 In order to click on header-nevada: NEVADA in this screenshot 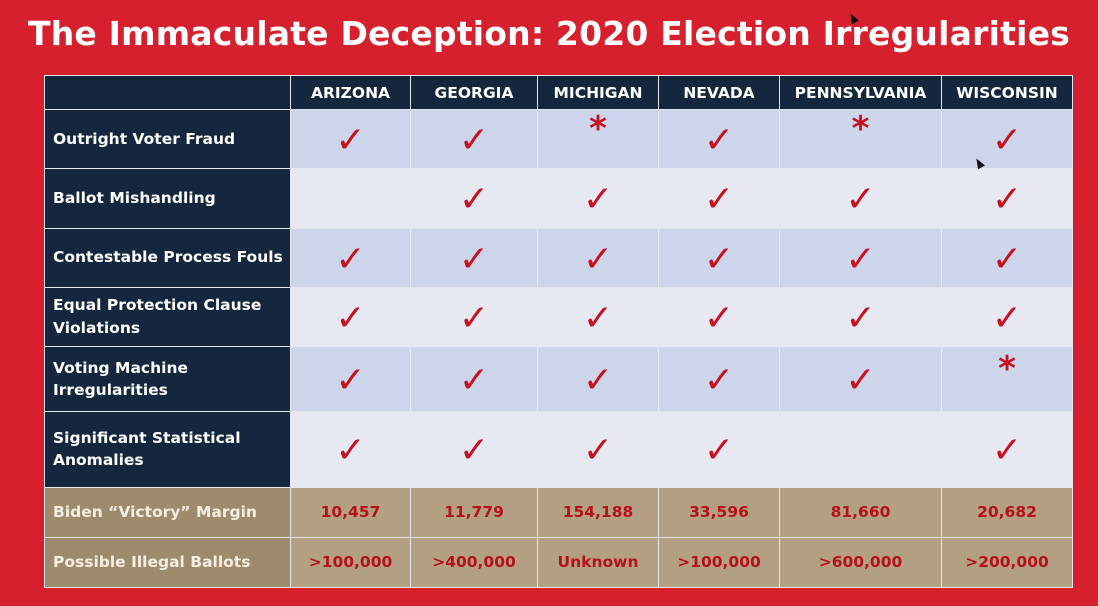, I will do `click(719, 92)`.